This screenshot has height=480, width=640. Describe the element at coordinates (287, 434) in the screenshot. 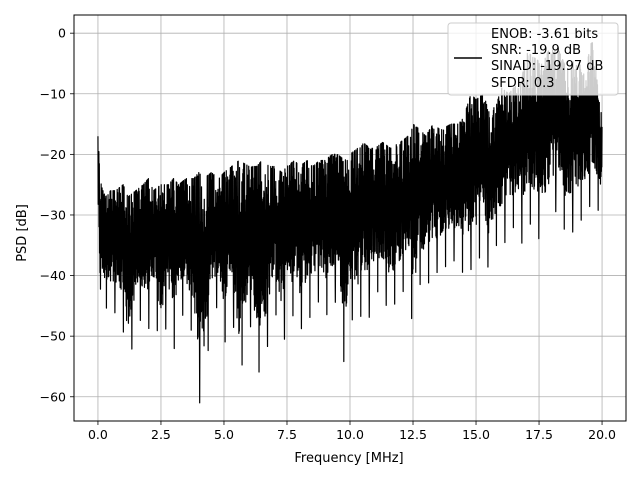

I see `x-tick-label: 7.5` at that location.